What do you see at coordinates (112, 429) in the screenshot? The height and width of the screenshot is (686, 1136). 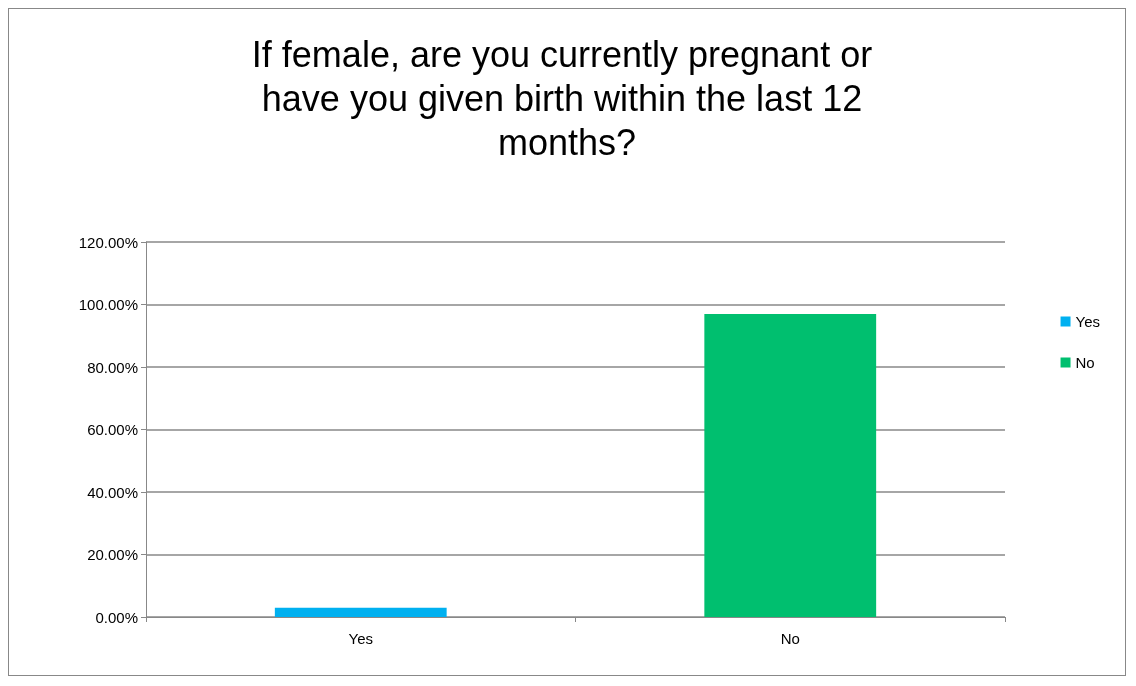 I see `y-tick-label: 60.00%` at bounding box center [112, 429].